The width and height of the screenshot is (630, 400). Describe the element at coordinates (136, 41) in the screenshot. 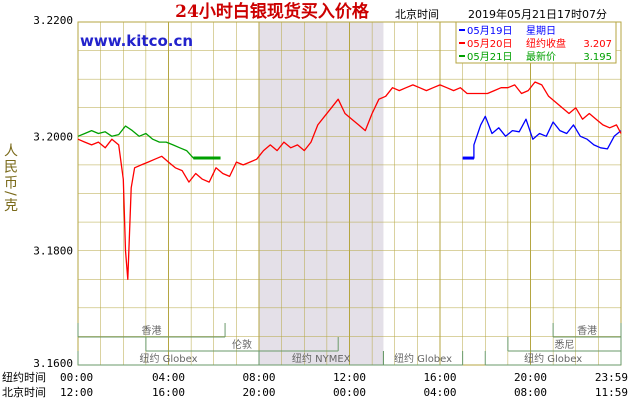

I see `watermark: www.kitco.cn` at that location.